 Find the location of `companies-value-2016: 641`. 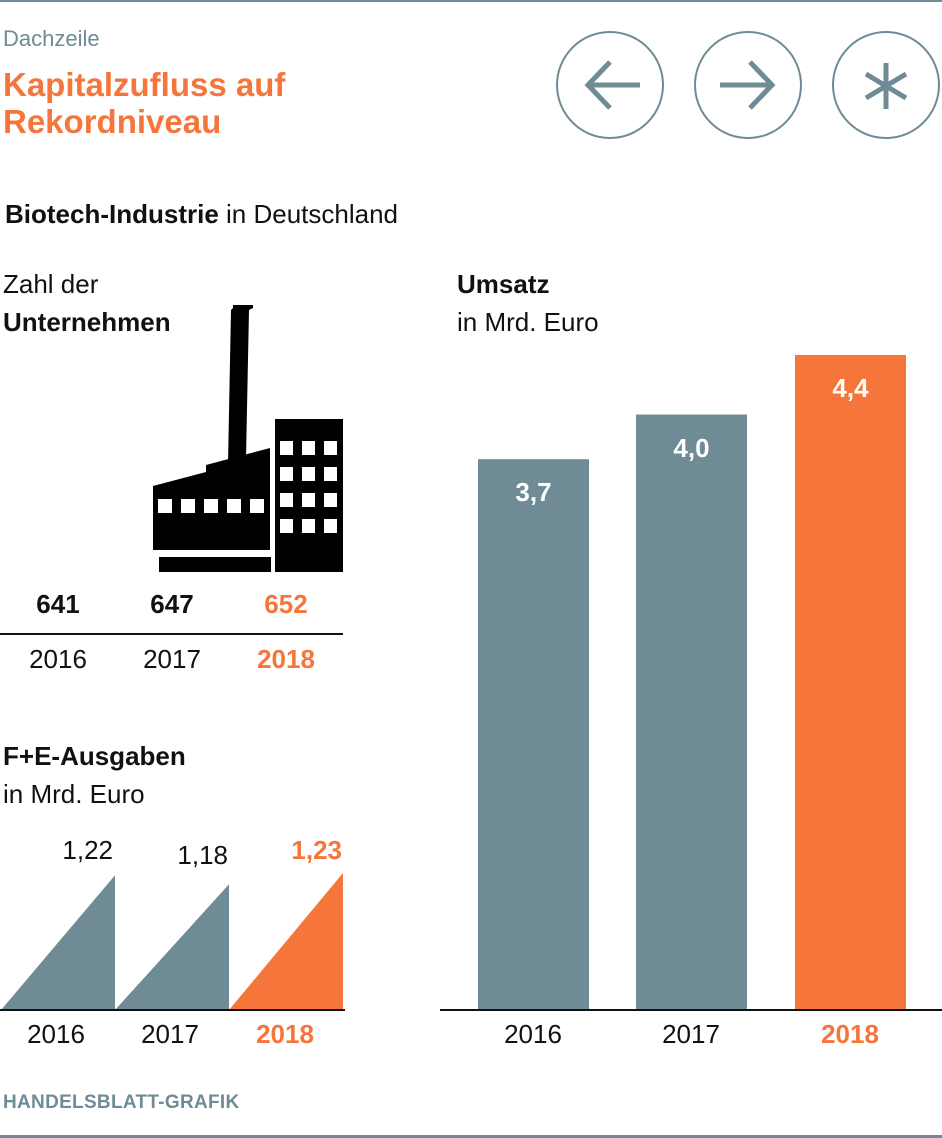

companies-value-2016: 641 is located at coordinates (58, 604).